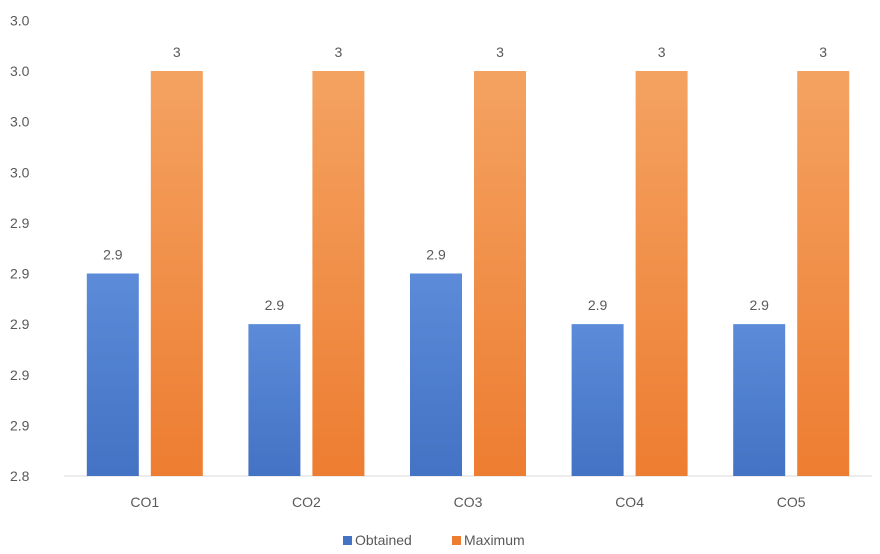 Image resolution: width=880 pixels, height=554 pixels. I want to click on legend-swatch-maximum, so click(456, 540).